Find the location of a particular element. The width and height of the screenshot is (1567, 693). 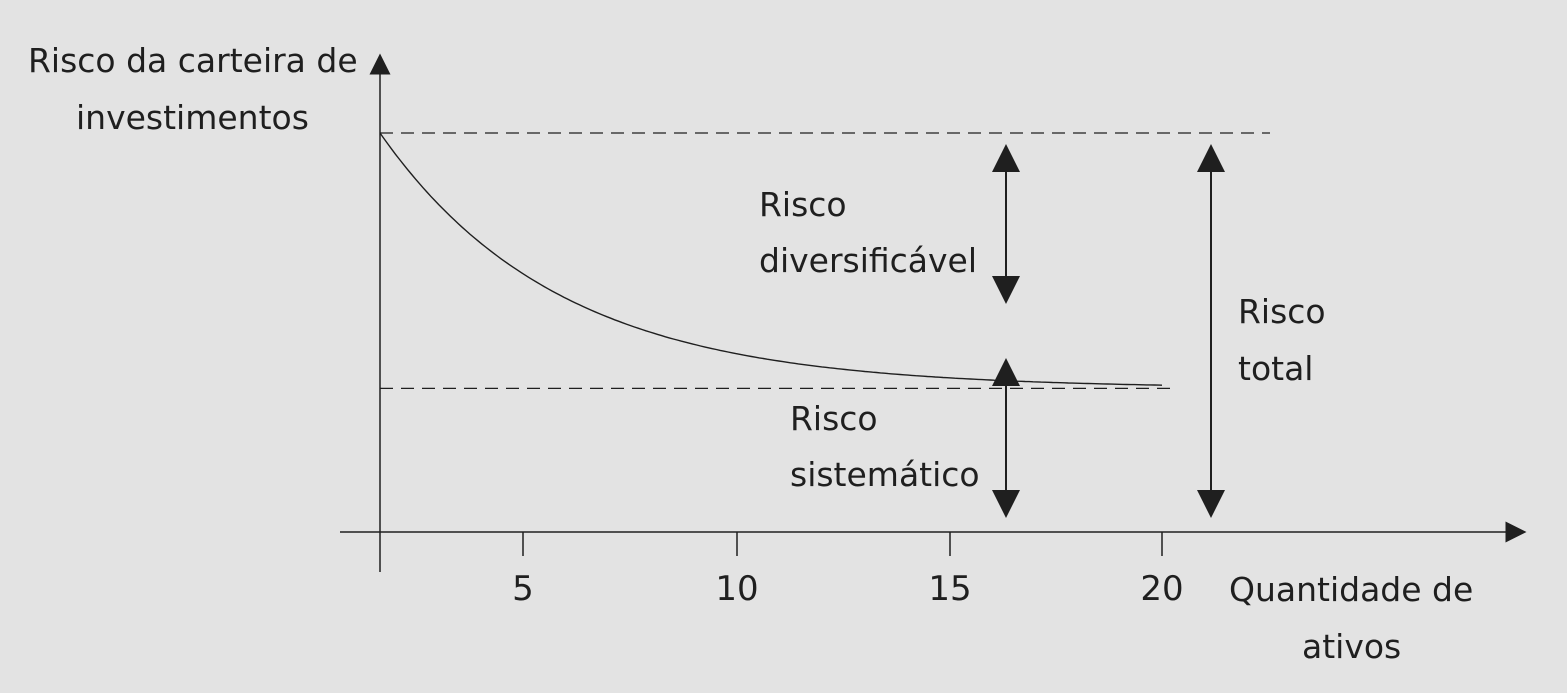

x-axis-label-line-1: Quantidade de is located at coordinates (1351, 589).